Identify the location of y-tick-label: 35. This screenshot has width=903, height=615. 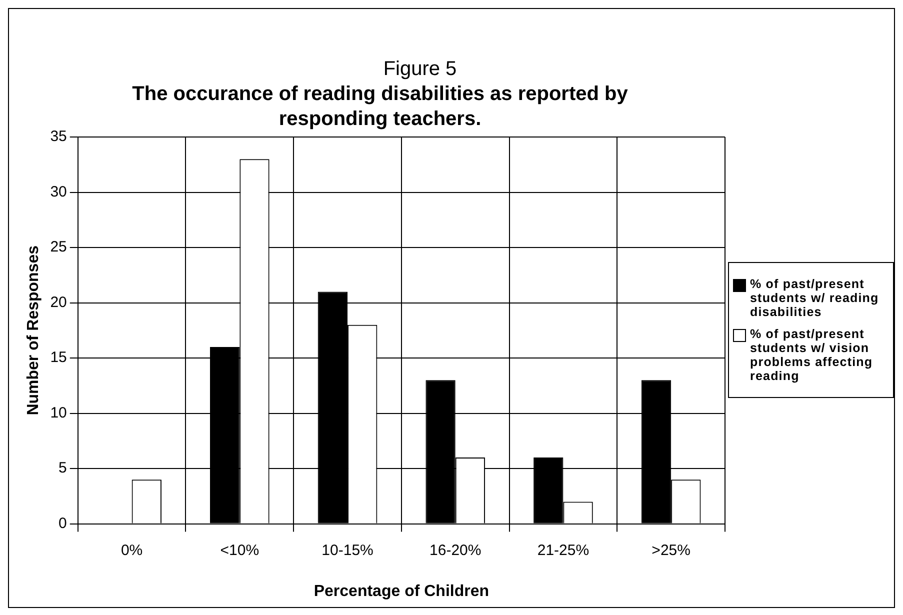
(58, 137).